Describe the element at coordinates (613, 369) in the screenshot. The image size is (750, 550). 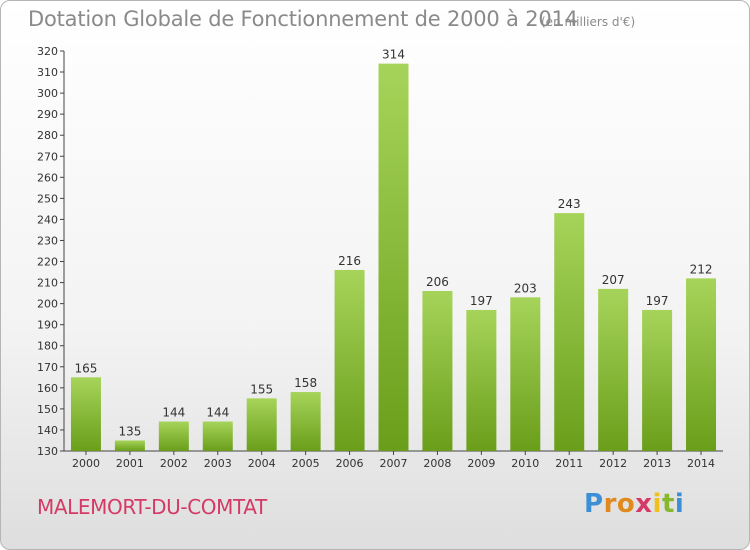
I see `bar-2012` at that location.